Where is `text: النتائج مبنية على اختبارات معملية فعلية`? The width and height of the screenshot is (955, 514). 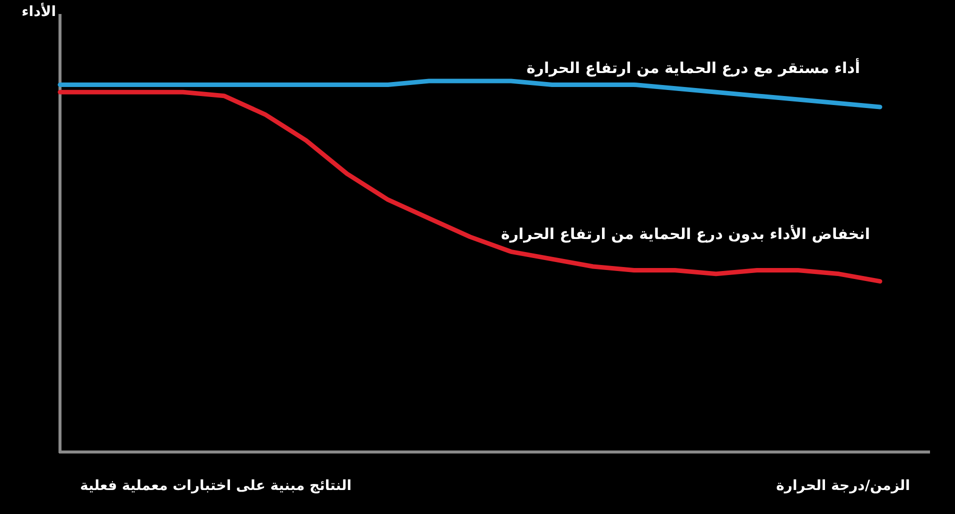 text: النتائج مبنية على اختبارات معملية فعلية is located at coordinates (216, 486).